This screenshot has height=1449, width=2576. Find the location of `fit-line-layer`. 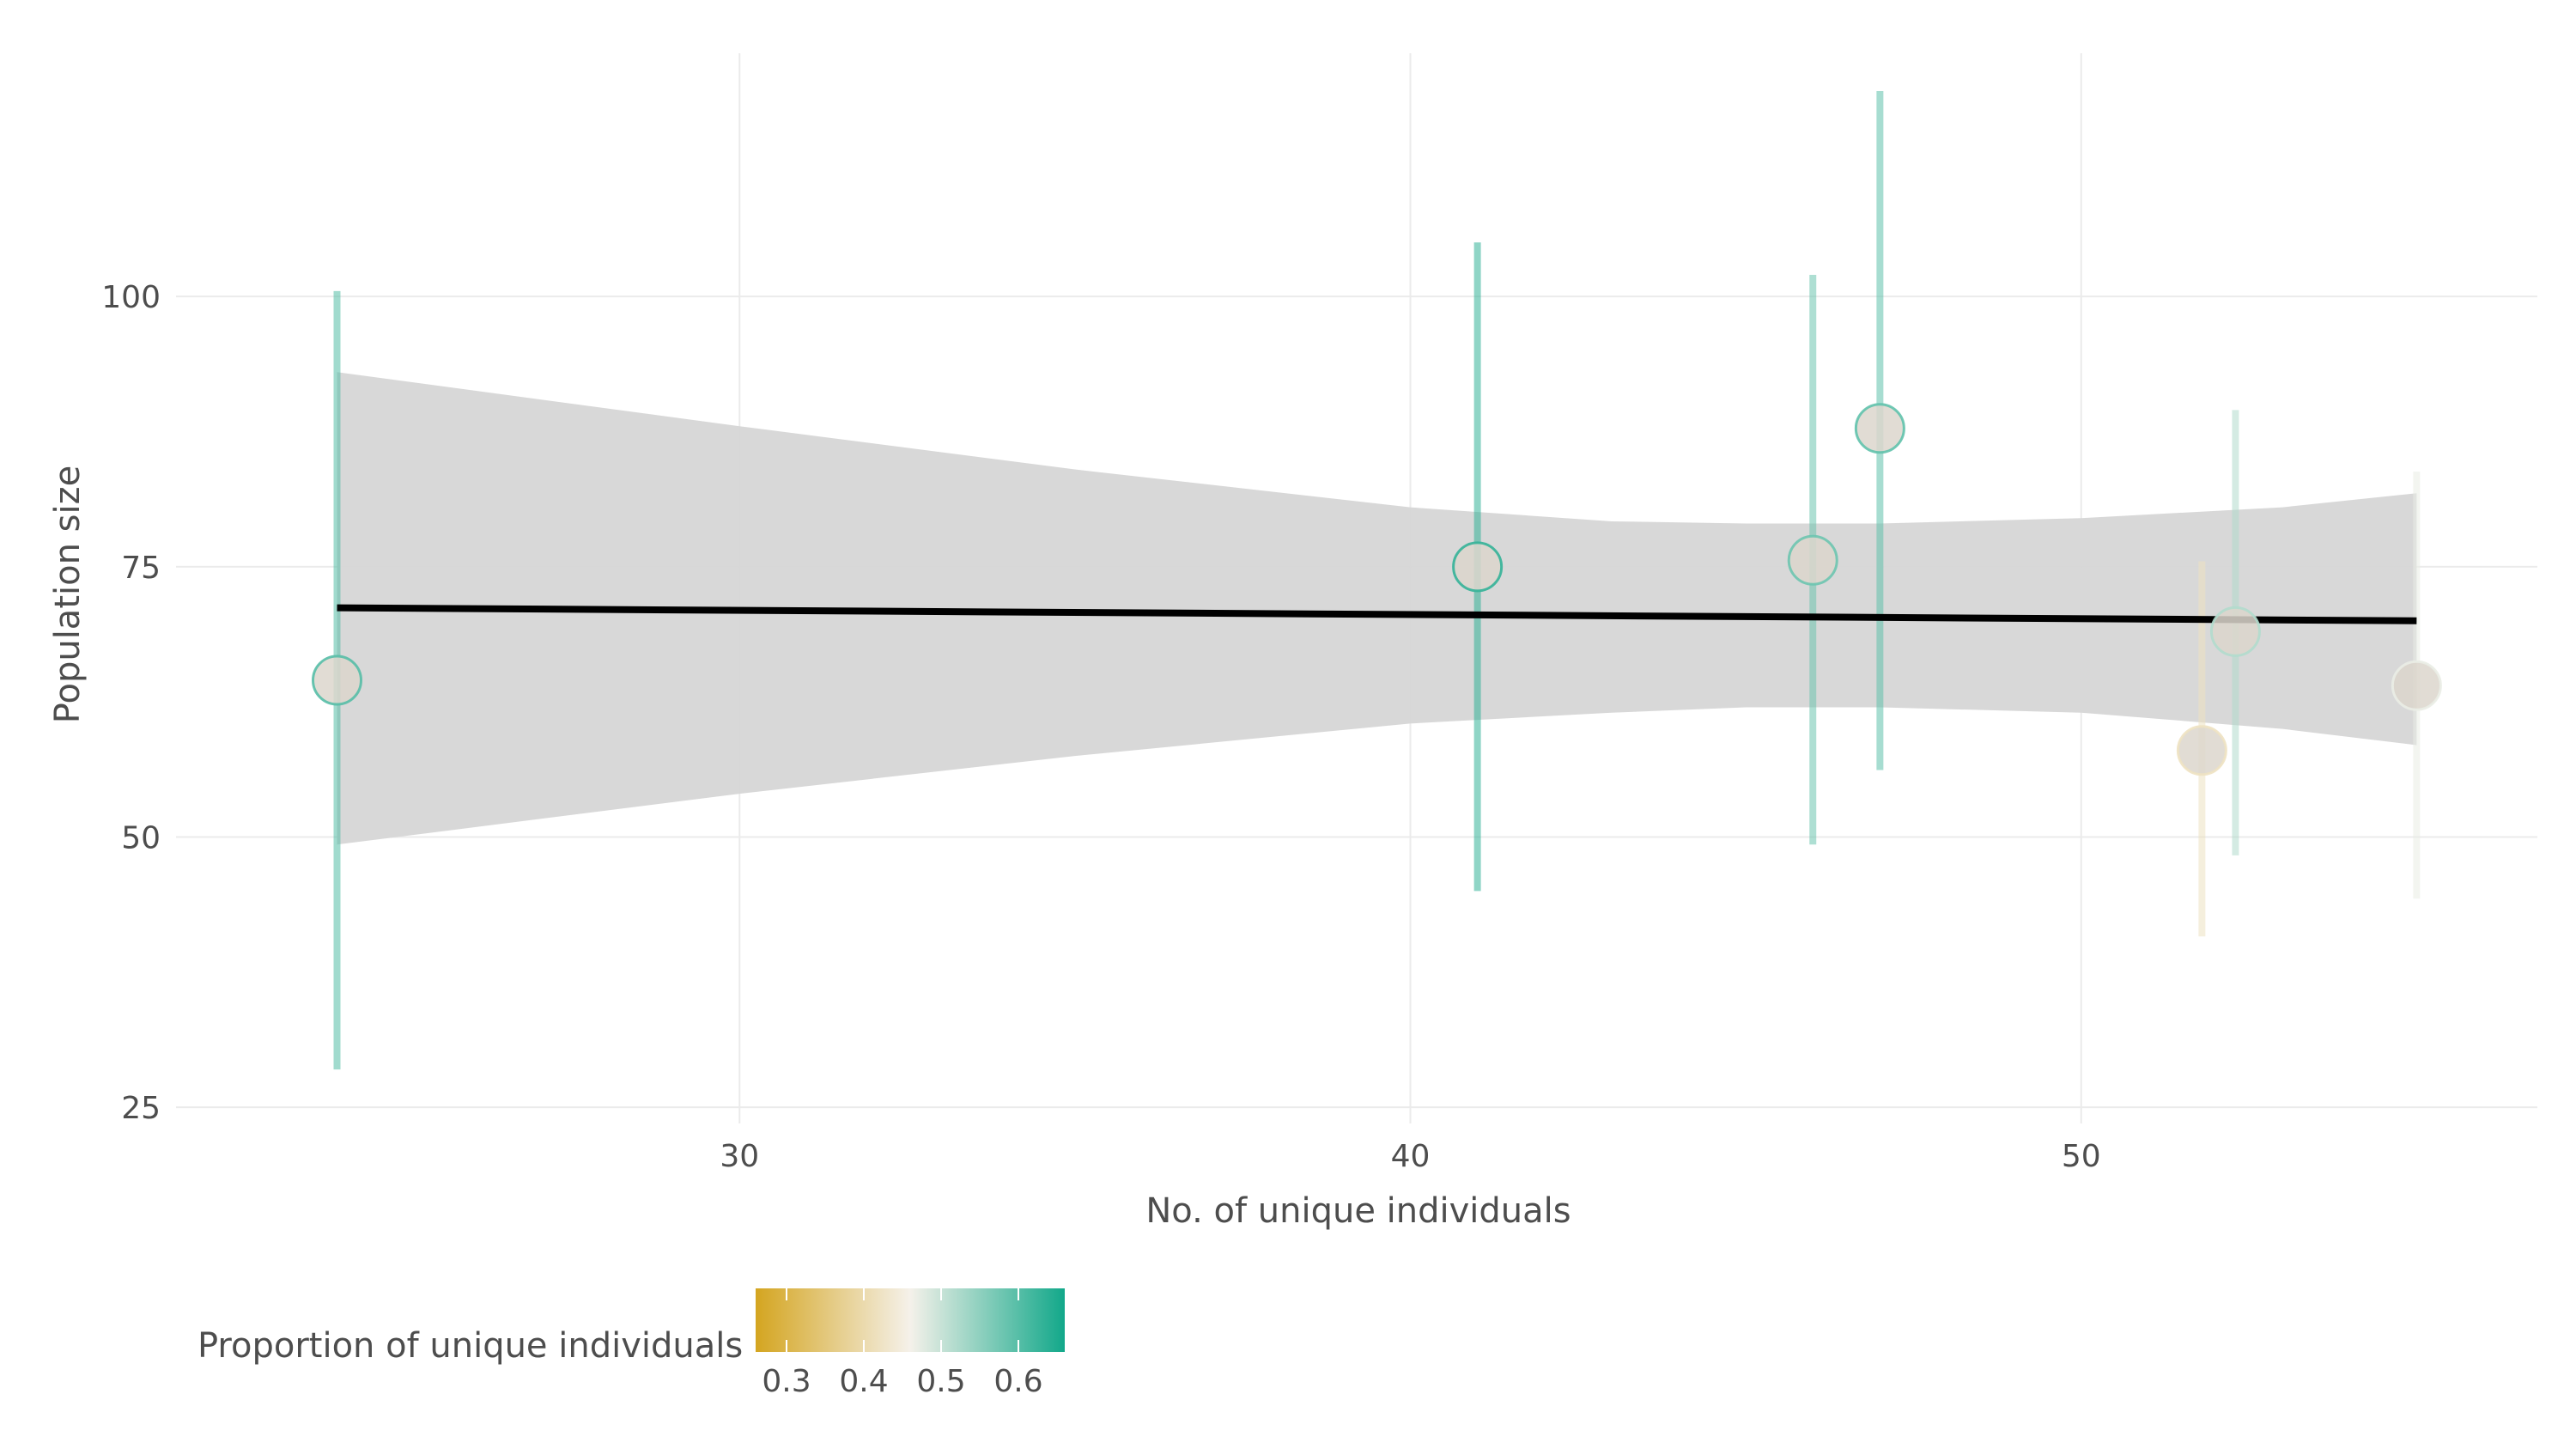

fit-line-layer is located at coordinates (1377, 614).